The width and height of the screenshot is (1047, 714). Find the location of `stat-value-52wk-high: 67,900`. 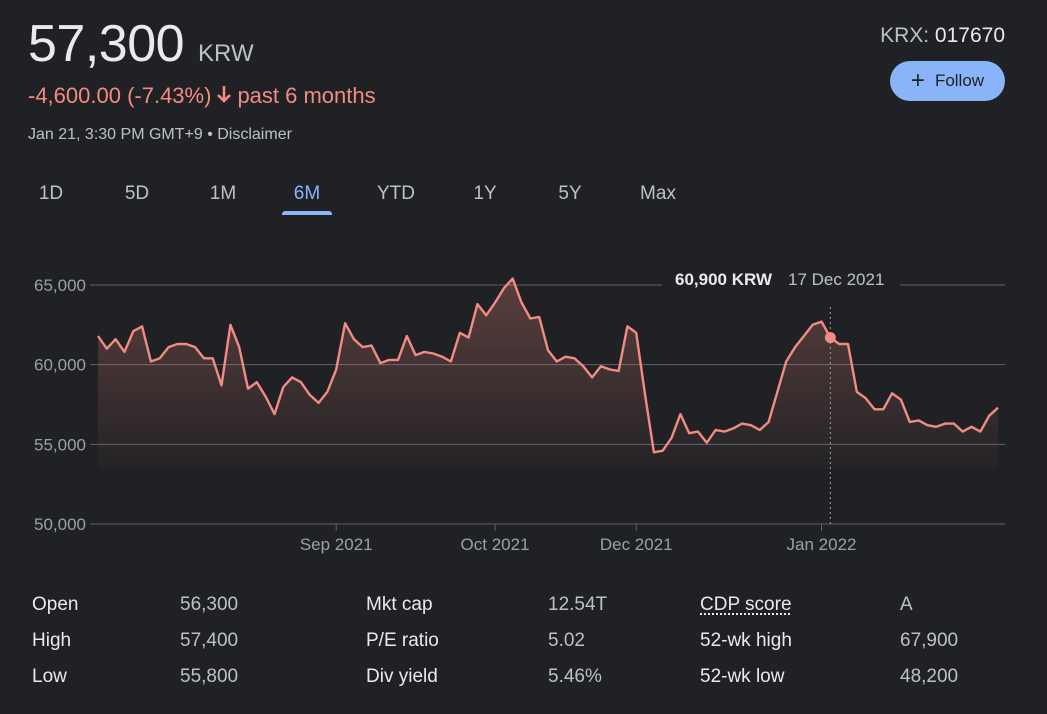

stat-value-52wk-high: 67,900 is located at coordinates (929, 640).